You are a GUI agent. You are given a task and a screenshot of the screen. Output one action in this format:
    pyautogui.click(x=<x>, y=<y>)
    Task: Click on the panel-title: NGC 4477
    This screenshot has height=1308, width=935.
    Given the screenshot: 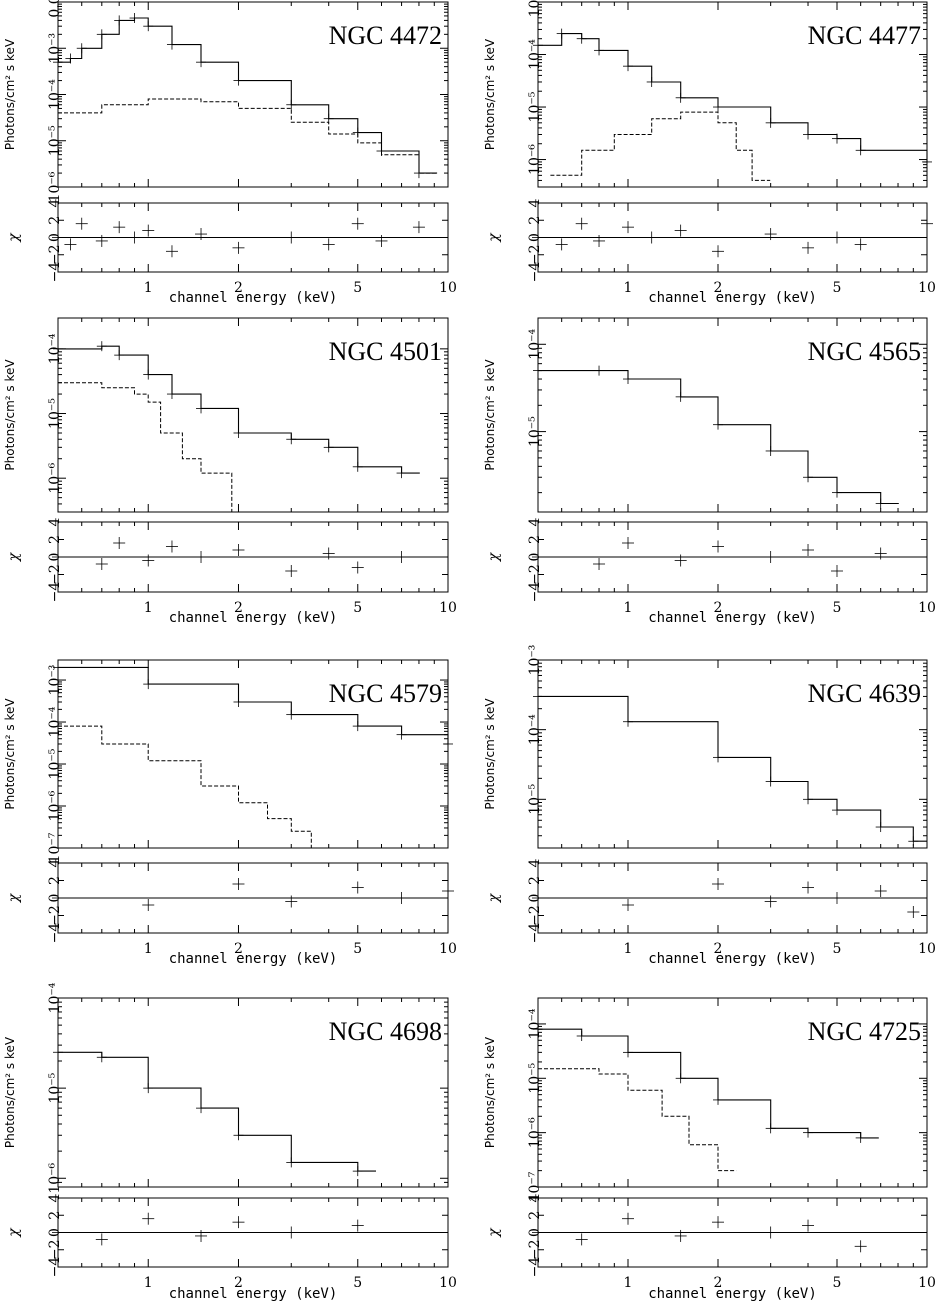 What is the action you would take?
    pyautogui.click(x=864, y=35)
    